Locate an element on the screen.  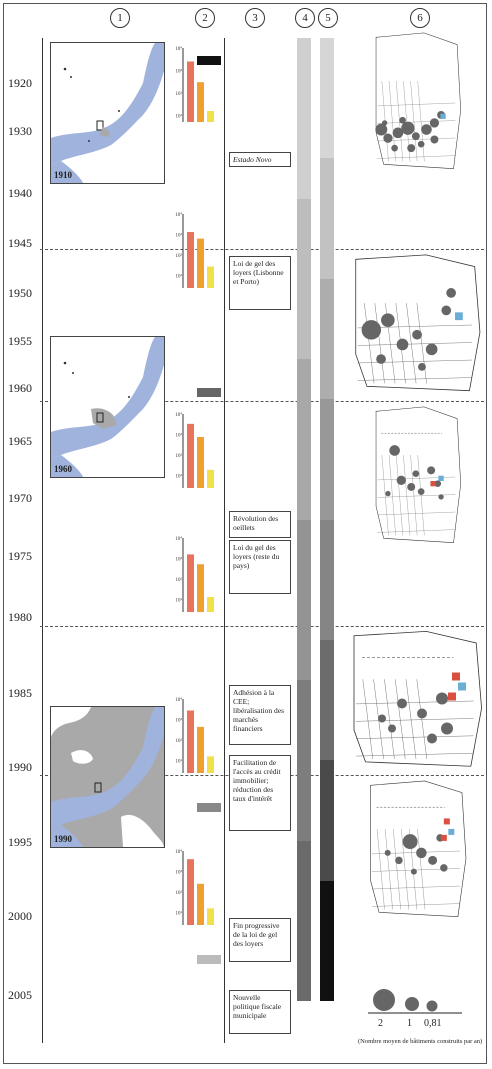
year-label: 1970 is located at coordinates (20, 498).